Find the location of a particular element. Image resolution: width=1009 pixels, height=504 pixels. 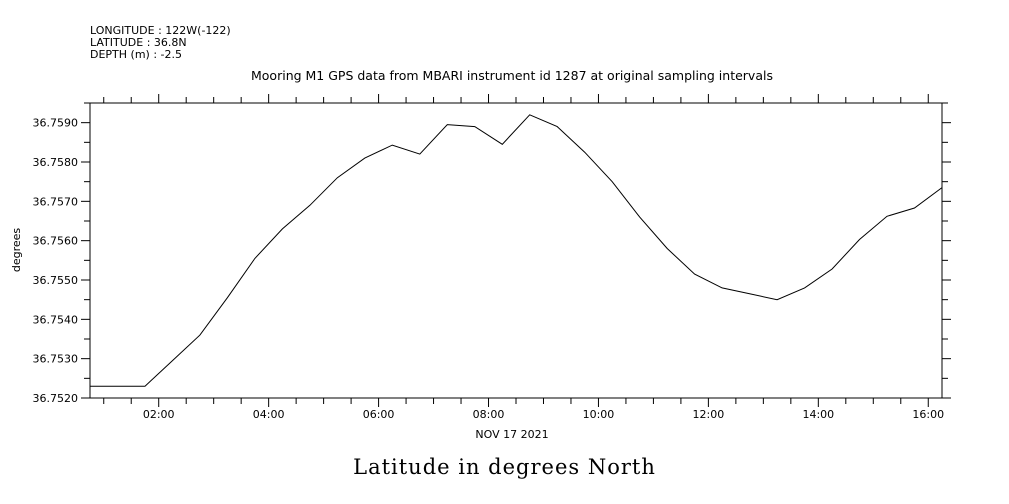

latitude-label: LATITUDE : 36.8N is located at coordinates (138, 42).